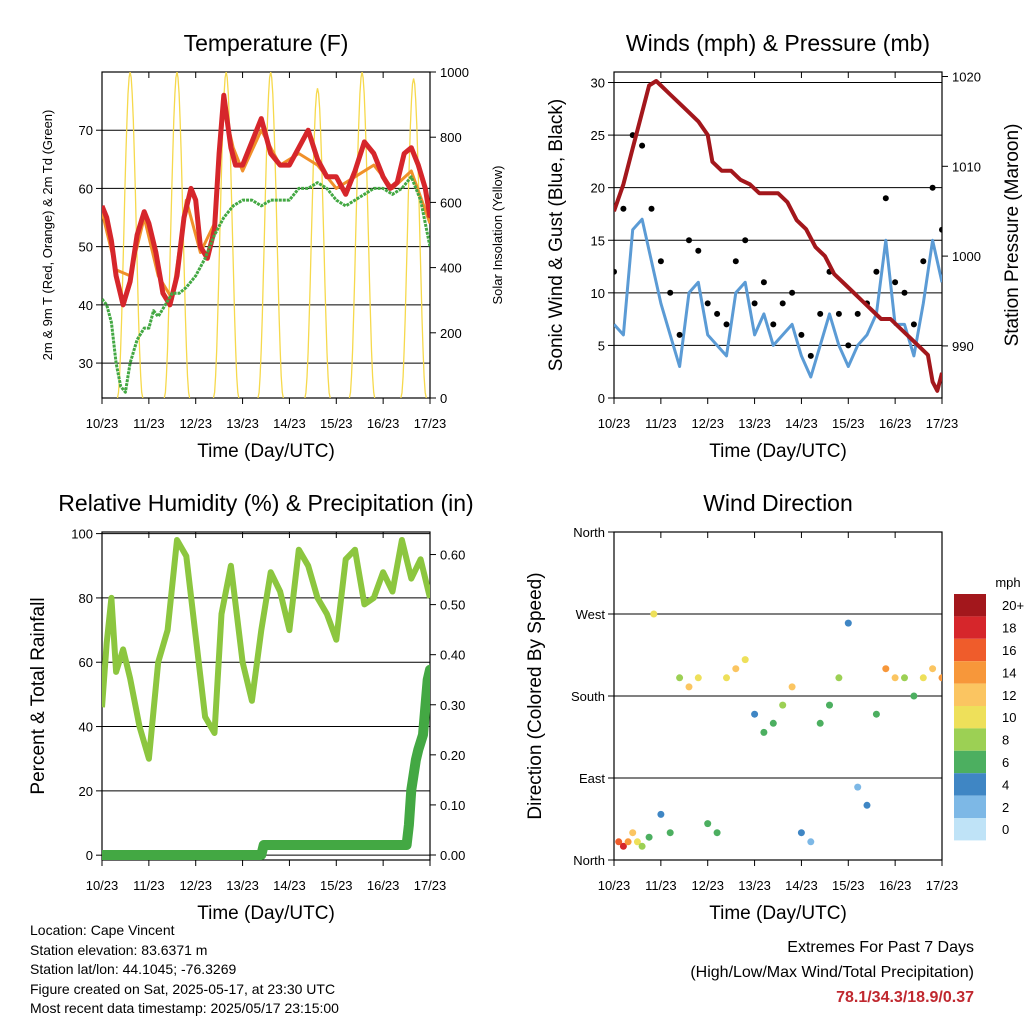  What do you see at coordinates (880, 947) in the screenshot?
I see `extremes-title: Extremes For Past 7 Days` at bounding box center [880, 947].